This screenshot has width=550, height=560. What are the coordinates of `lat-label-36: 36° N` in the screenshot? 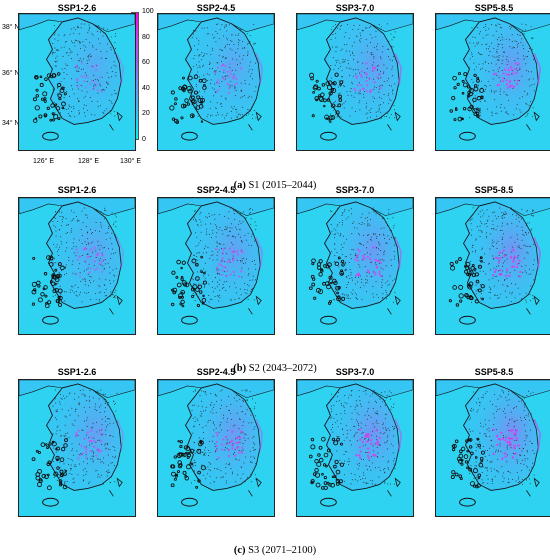 It's located at (11, 73).